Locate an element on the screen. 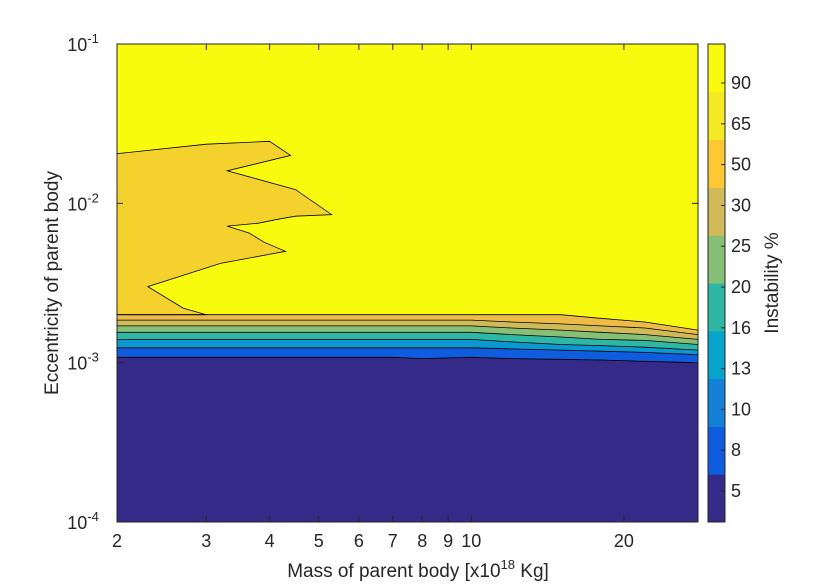 The image size is (830, 587). colorbar-tick-label: 20 is located at coordinates (741, 287).